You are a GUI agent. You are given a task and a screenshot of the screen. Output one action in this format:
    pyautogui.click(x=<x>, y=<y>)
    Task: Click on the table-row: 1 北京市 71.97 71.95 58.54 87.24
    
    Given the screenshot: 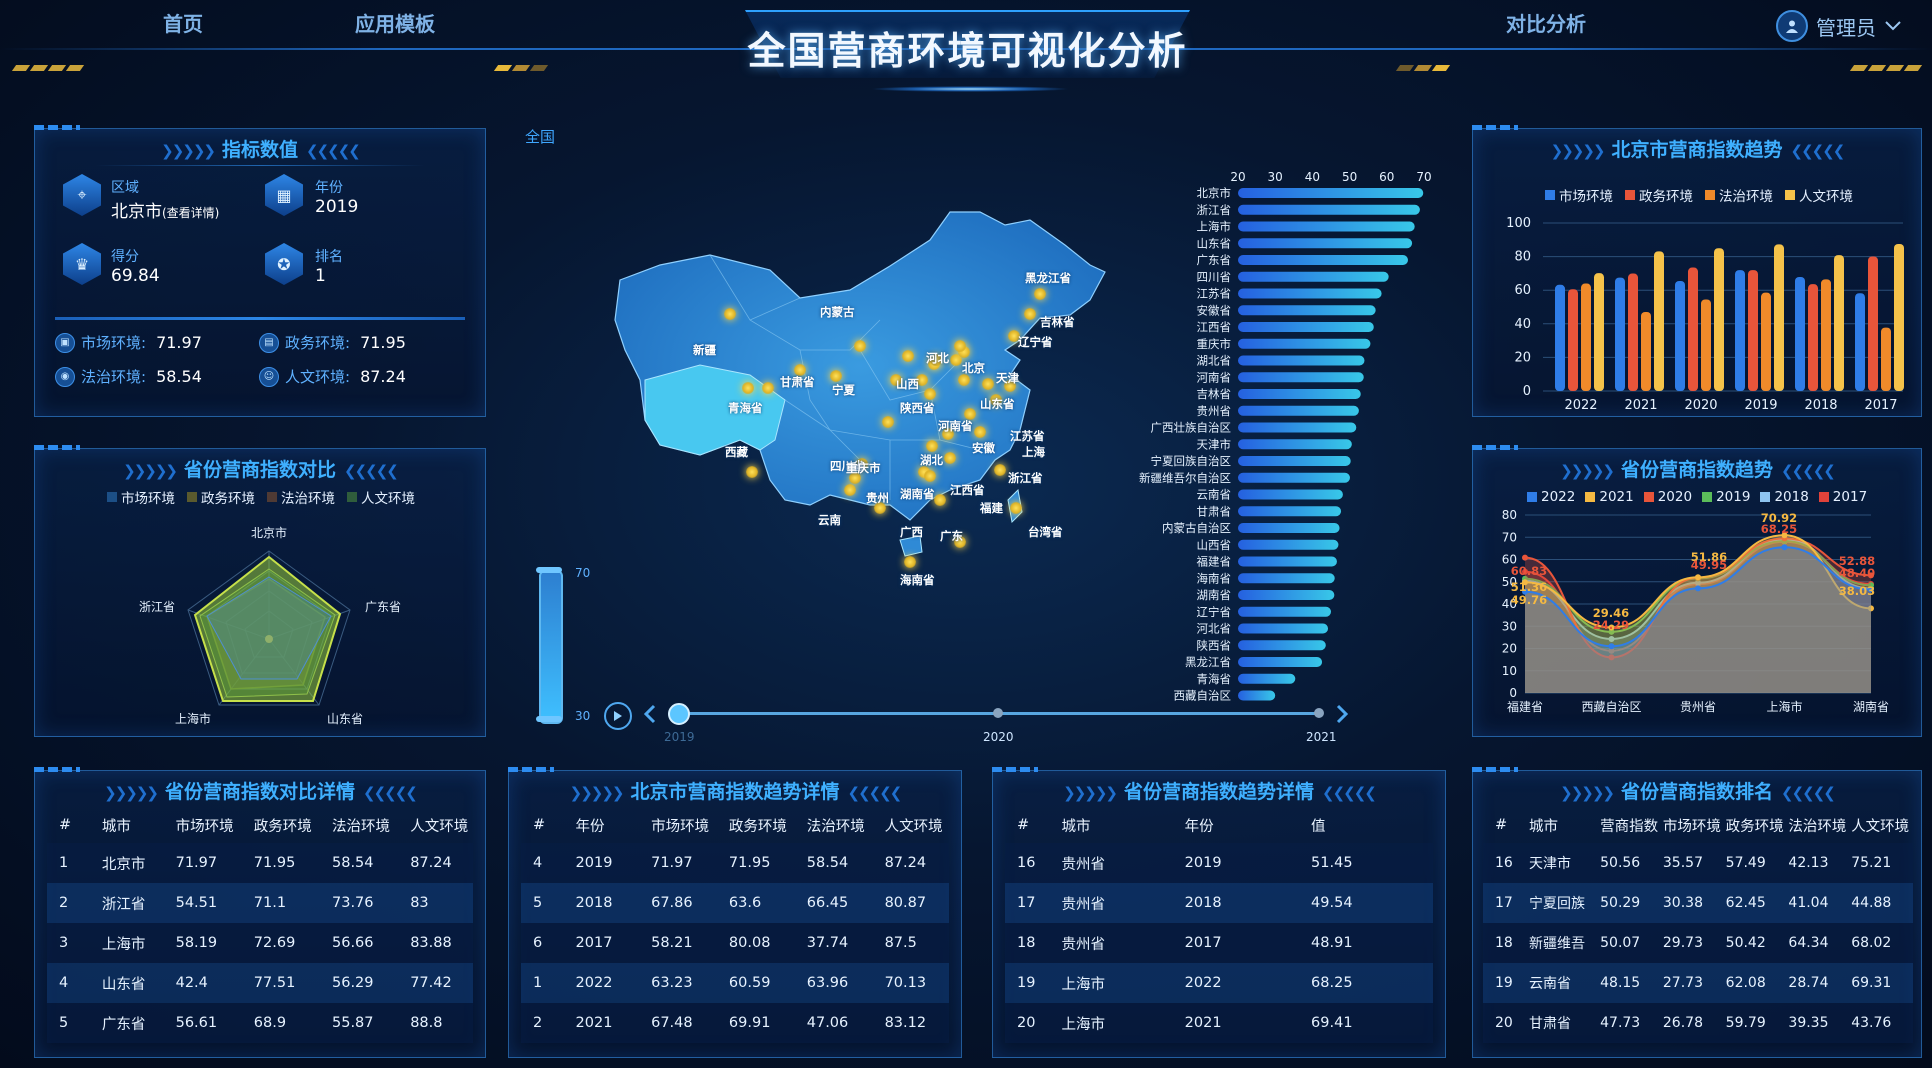 What is the action you would take?
    pyautogui.click(x=260, y=863)
    